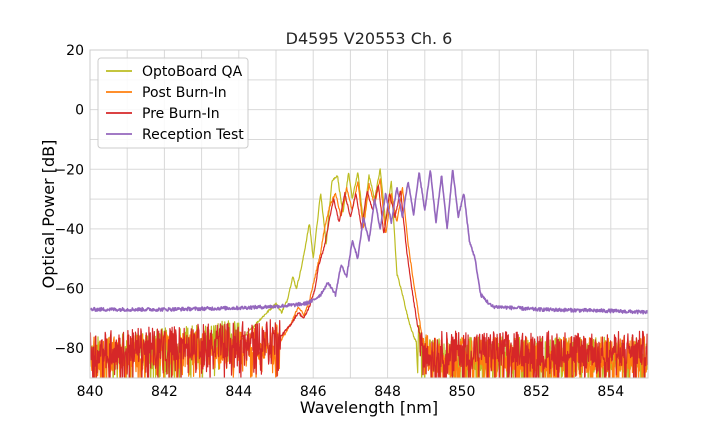  I want to click on y-tick-label: 0, so click(79, 111).